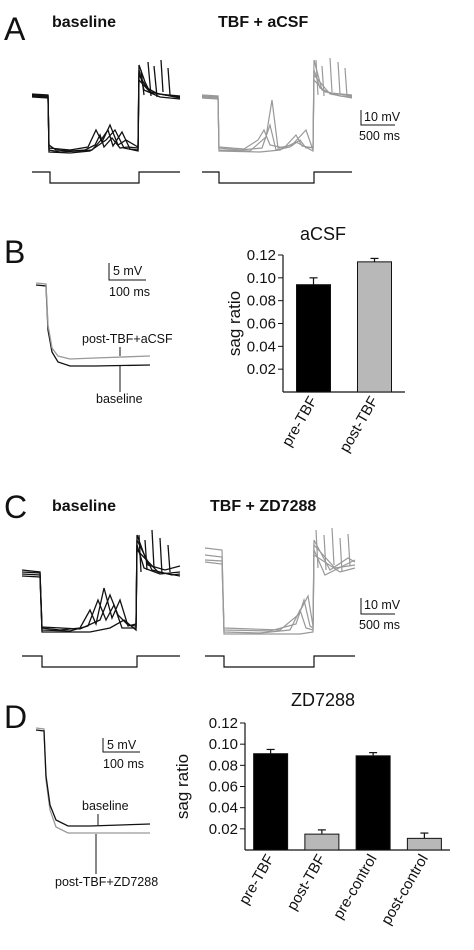 Image resolution: width=474 pixels, height=950 pixels. Describe the element at coordinates (84, 506) in the screenshot. I see `panel-c-left-title: baseline` at that location.